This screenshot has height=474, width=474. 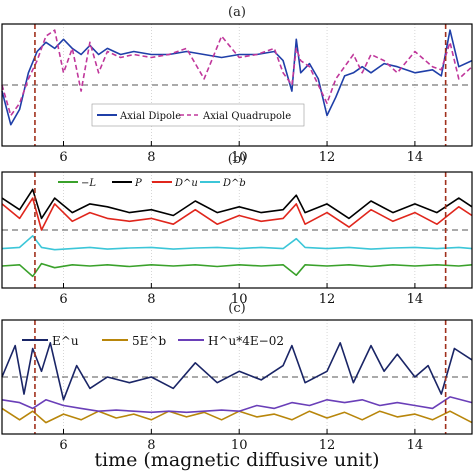 What do you see at coordinates (327, 445) in the screenshot?
I see `x-tick-label-c-3: 12` at bounding box center [327, 445].